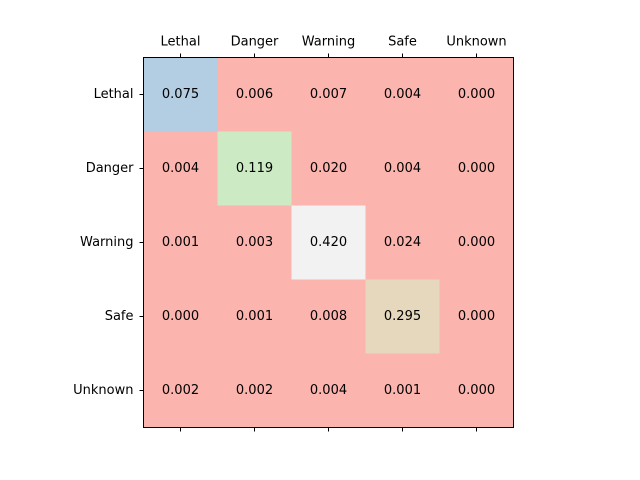 Image resolution: width=640 pixels, height=480 pixels. I want to click on x-tick-label: Safe, so click(402, 42).